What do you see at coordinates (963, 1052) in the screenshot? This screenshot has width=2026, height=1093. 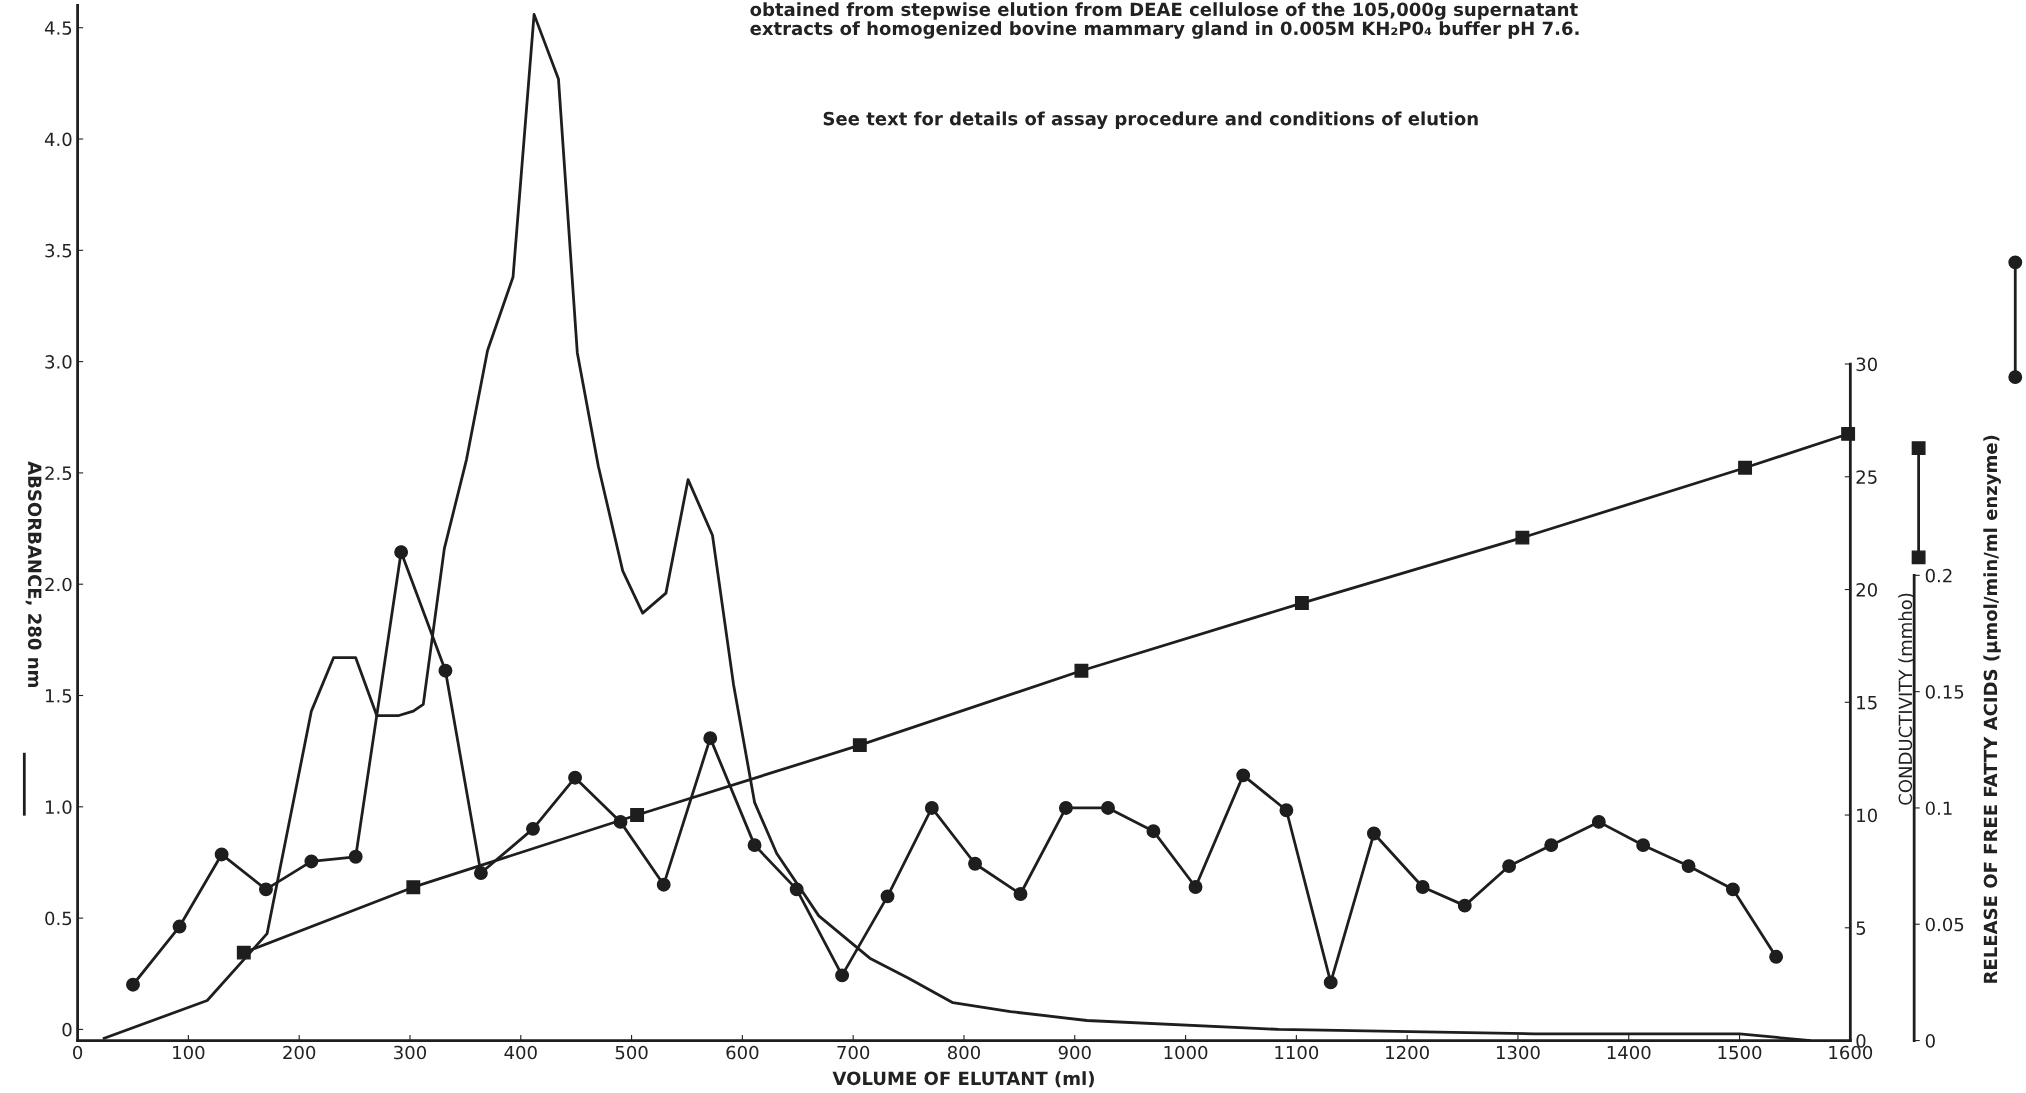 I see `x-tick-label: 800` at bounding box center [963, 1052].